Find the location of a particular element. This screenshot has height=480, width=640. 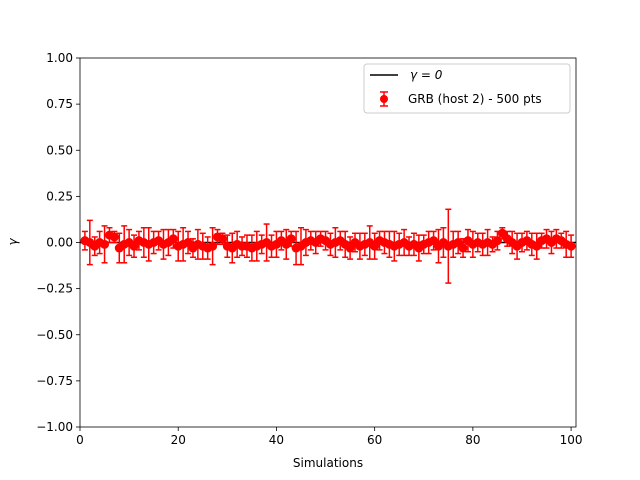

y-tick-label: −0.75 is located at coordinates (54, 381).